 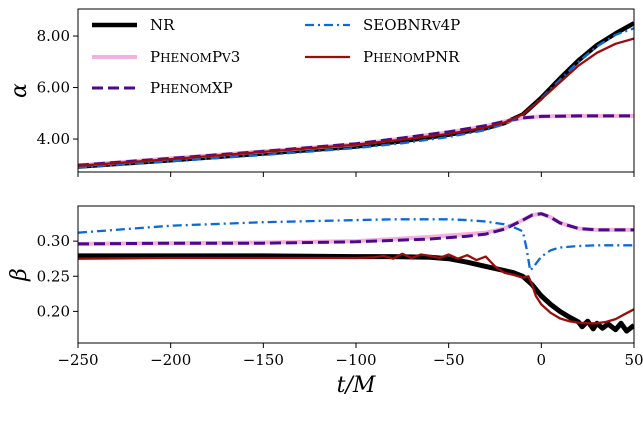 I want to click on legend: NR PHENOMPV3 PHENOMXP SEOBNRV4P PHENOMPNR, so click(x=276, y=56).